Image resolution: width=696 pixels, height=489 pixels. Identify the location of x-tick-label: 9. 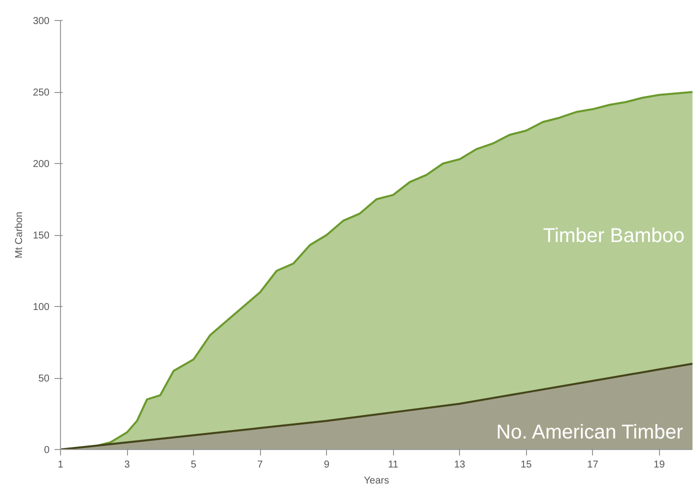
(327, 465).